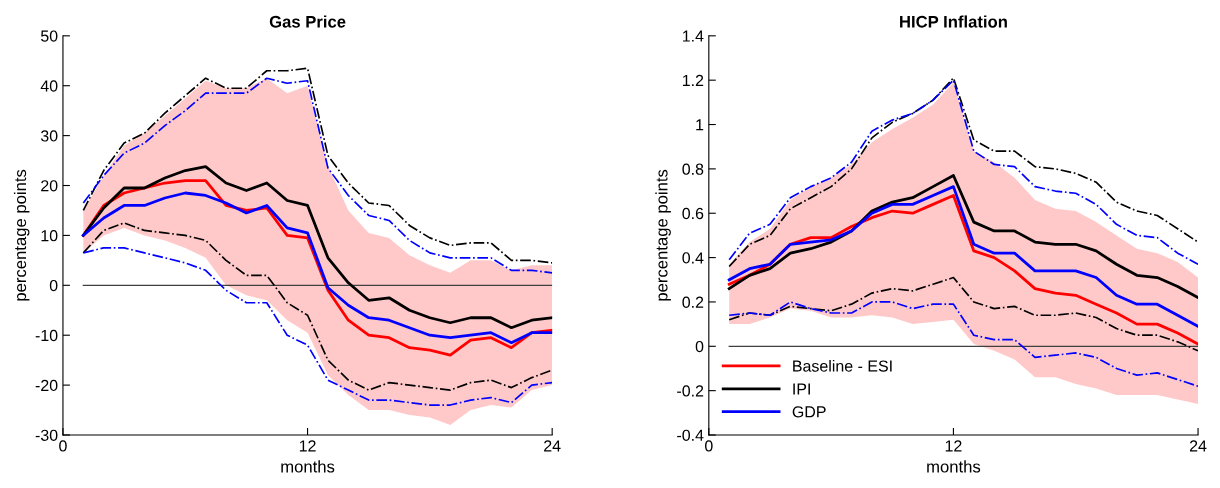  I want to click on chart-title: Gas Price, so click(307, 21).